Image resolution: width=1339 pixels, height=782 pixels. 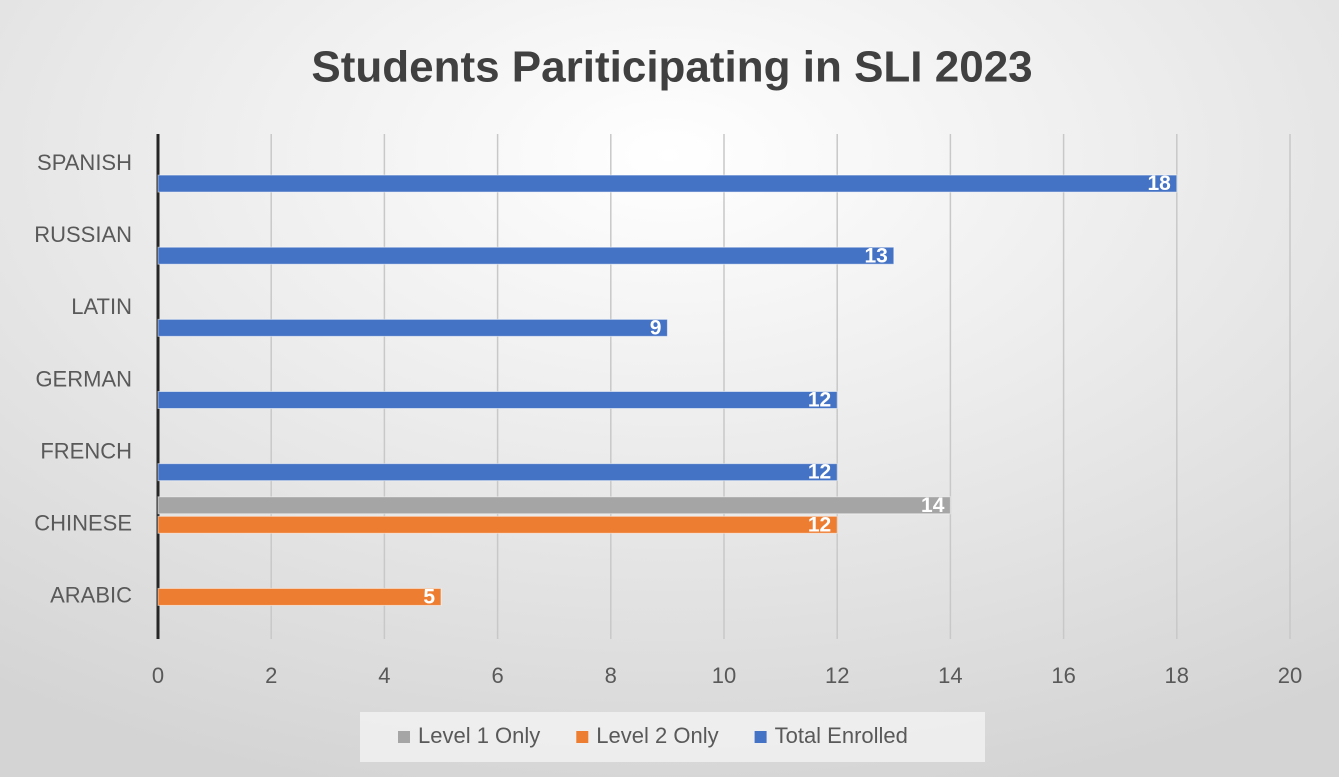 What do you see at coordinates (83, 234) in the screenshot?
I see `y-tick-label: RUSSIAN` at bounding box center [83, 234].